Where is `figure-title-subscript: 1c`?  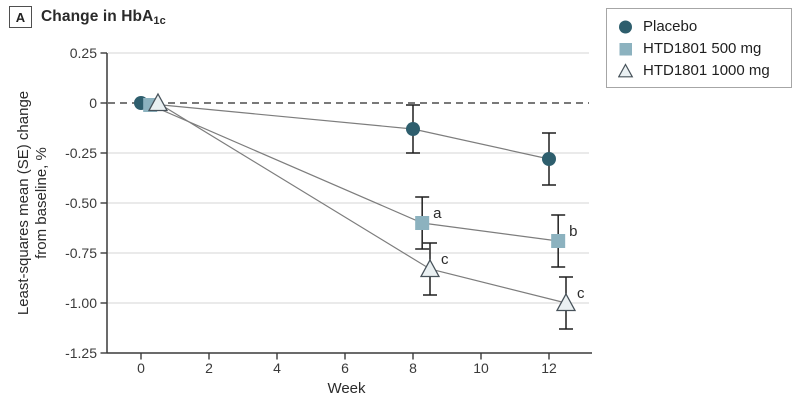
figure-title-subscript: 1c is located at coordinates (159, 21).